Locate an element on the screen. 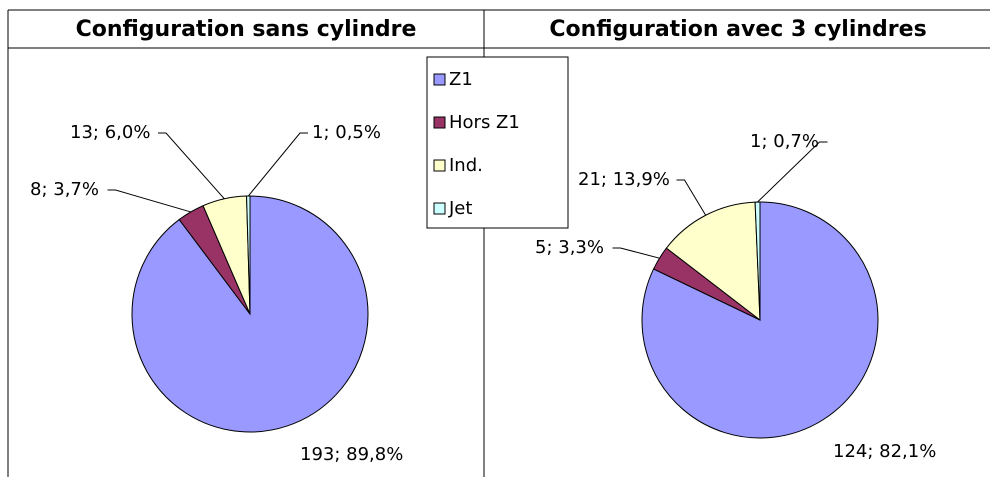  chart-title: Configuration sans cylindre is located at coordinates (246, 29).